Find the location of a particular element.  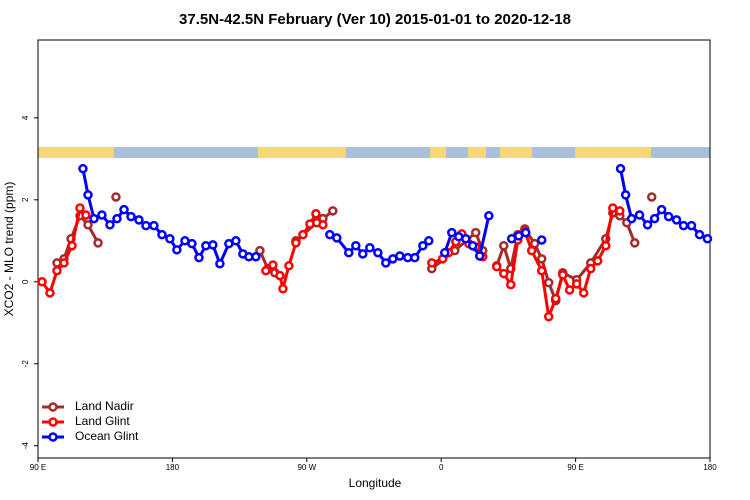

legend-label: Land Glint is located at coordinates (102, 421).